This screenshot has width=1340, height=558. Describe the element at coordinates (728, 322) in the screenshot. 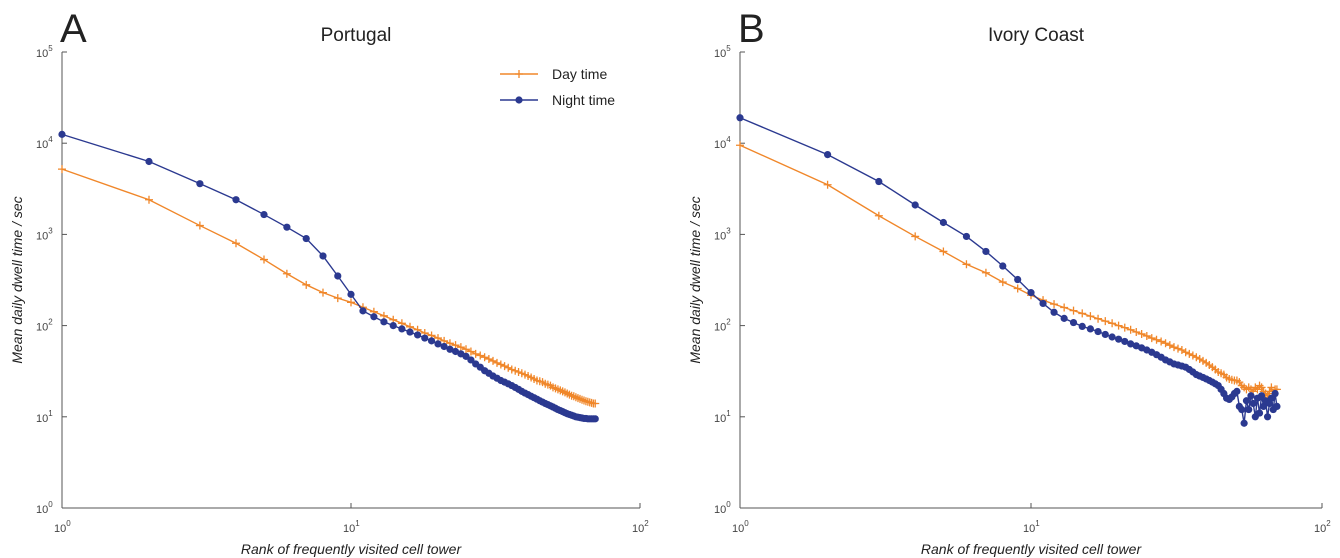

I see `tick-exponent: 2` at that location.